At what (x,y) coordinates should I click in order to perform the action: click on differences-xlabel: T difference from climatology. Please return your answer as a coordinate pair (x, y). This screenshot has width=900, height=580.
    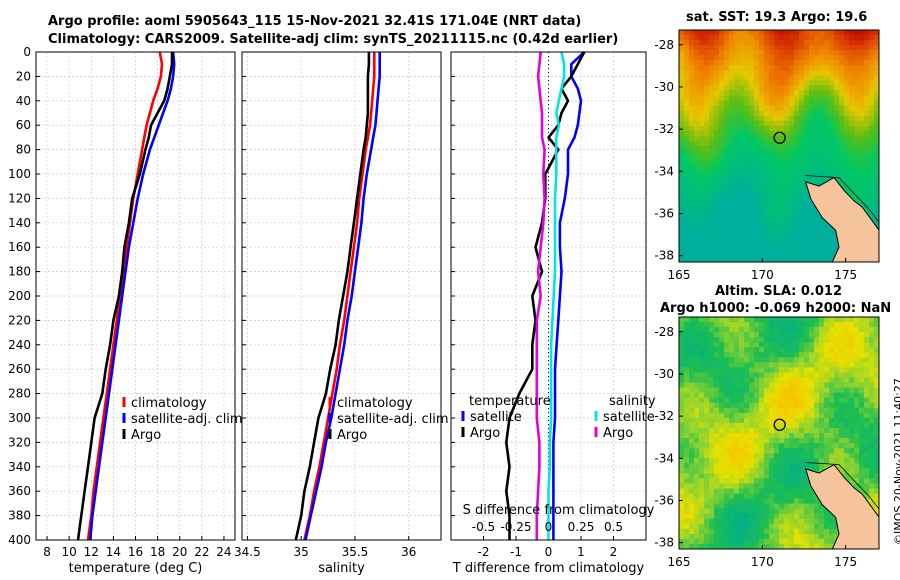
    Looking at the image, I should click on (548, 568).